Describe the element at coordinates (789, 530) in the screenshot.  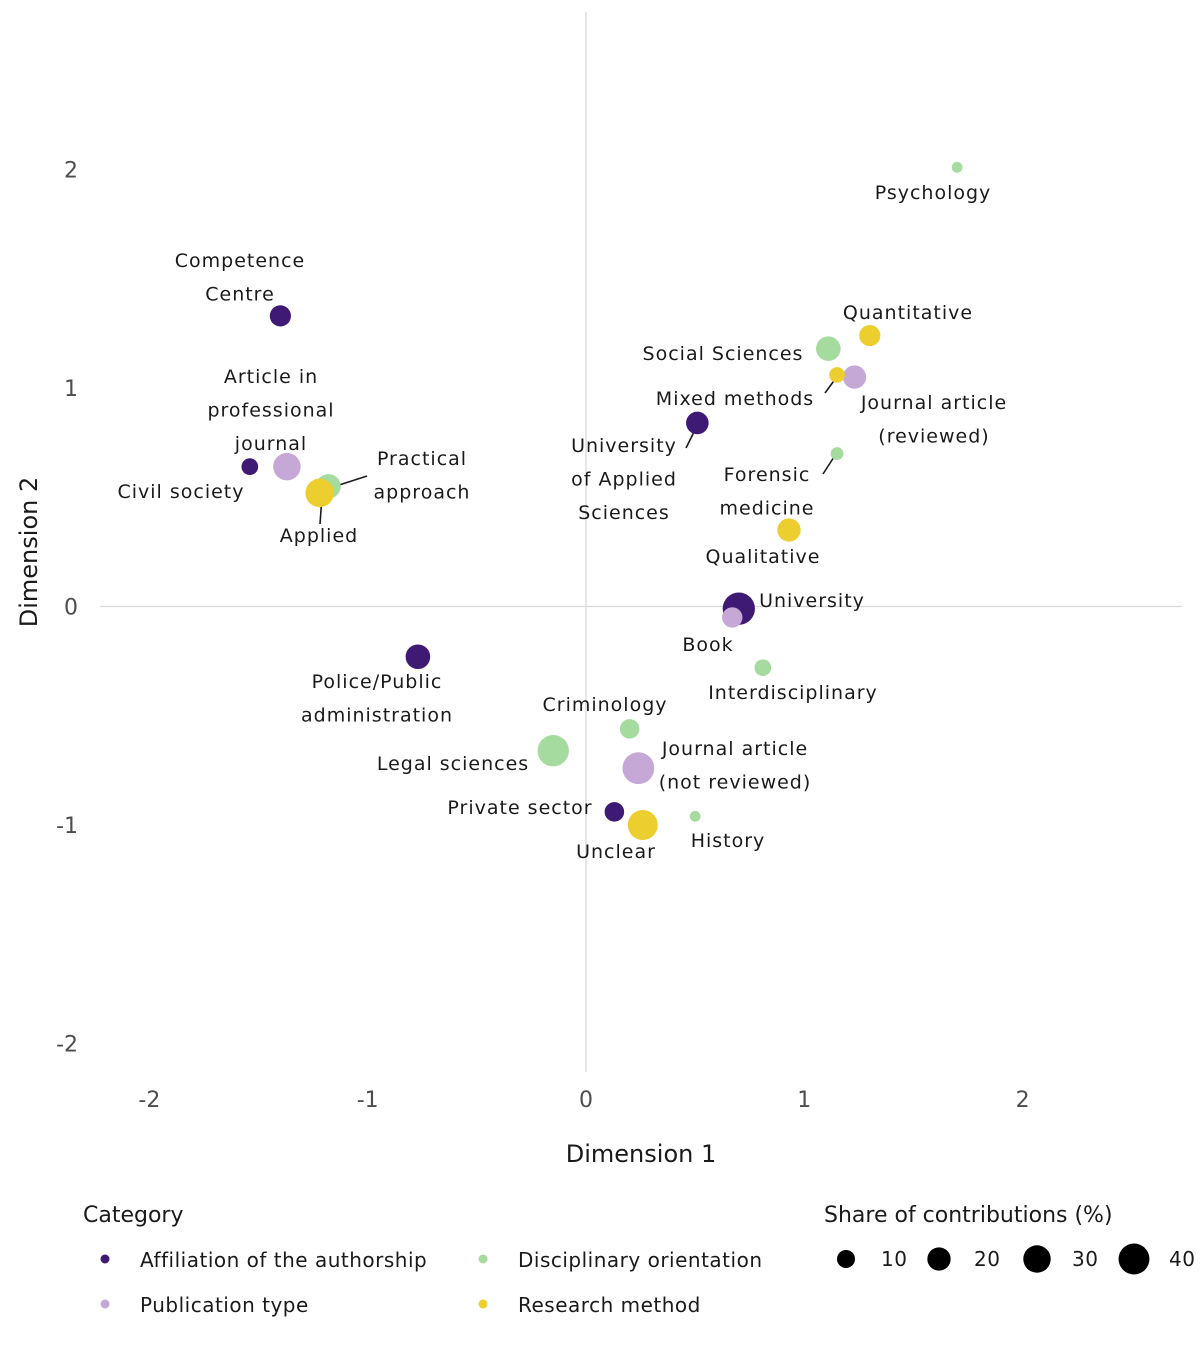
I see `point-qualitative` at that location.